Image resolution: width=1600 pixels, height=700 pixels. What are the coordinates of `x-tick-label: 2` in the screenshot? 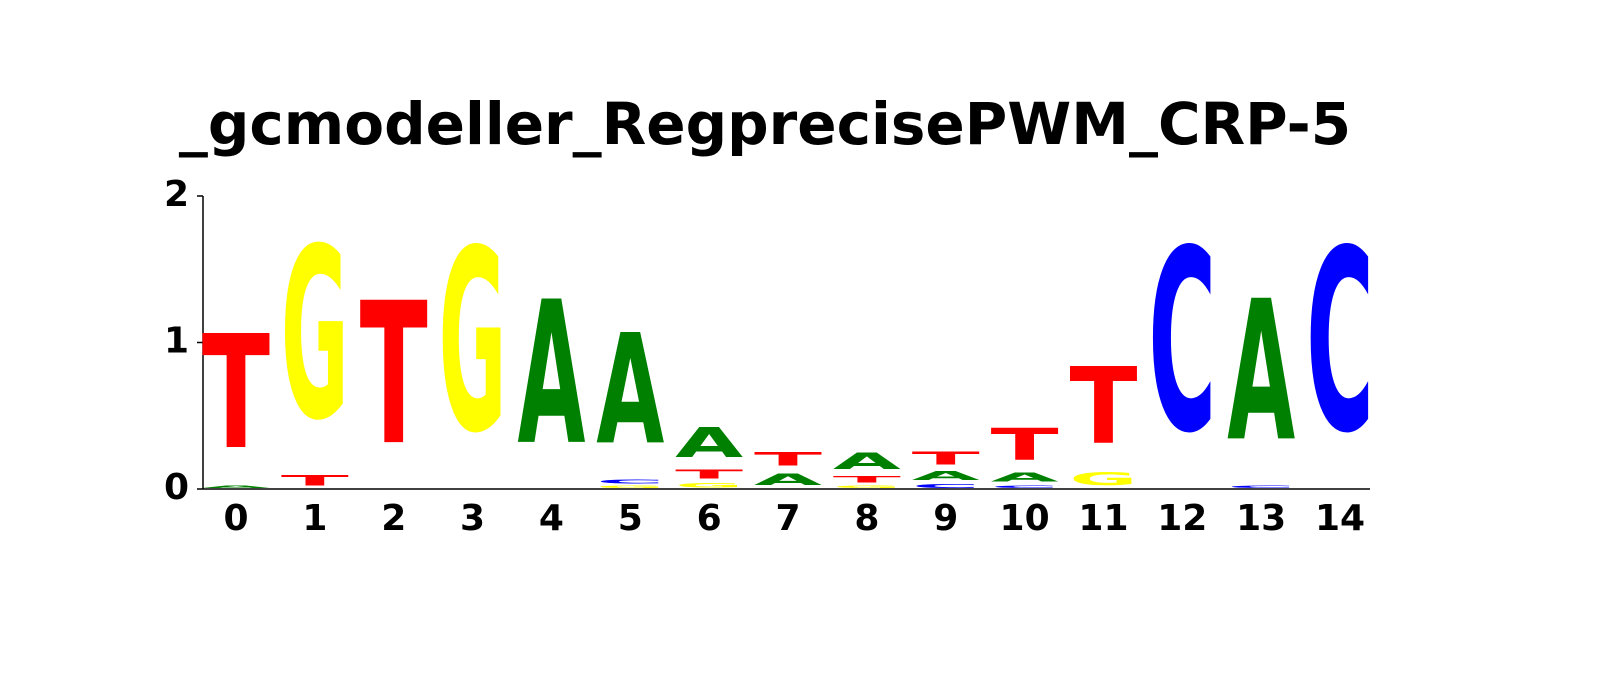 It's located at (393, 518).